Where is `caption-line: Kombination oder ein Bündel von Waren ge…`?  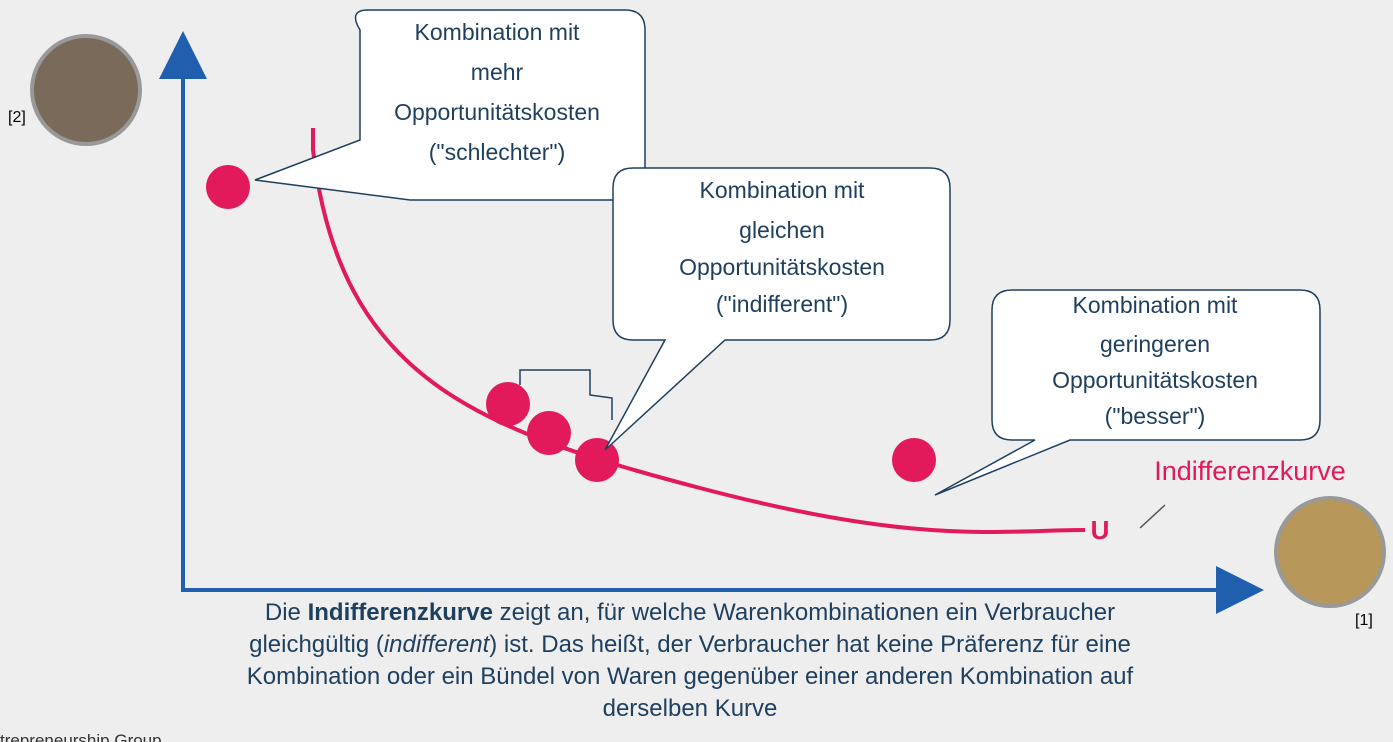
caption-line: Kombination oder ein Bündel von Waren ge… is located at coordinates (690, 676).